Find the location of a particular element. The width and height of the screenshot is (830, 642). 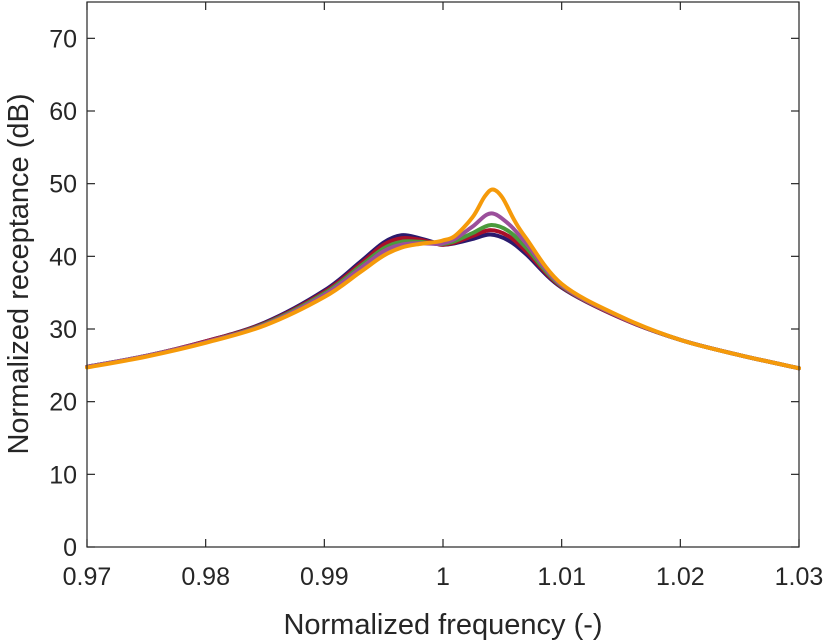

y-tick-label: 60 is located at coordinates (63, 112).